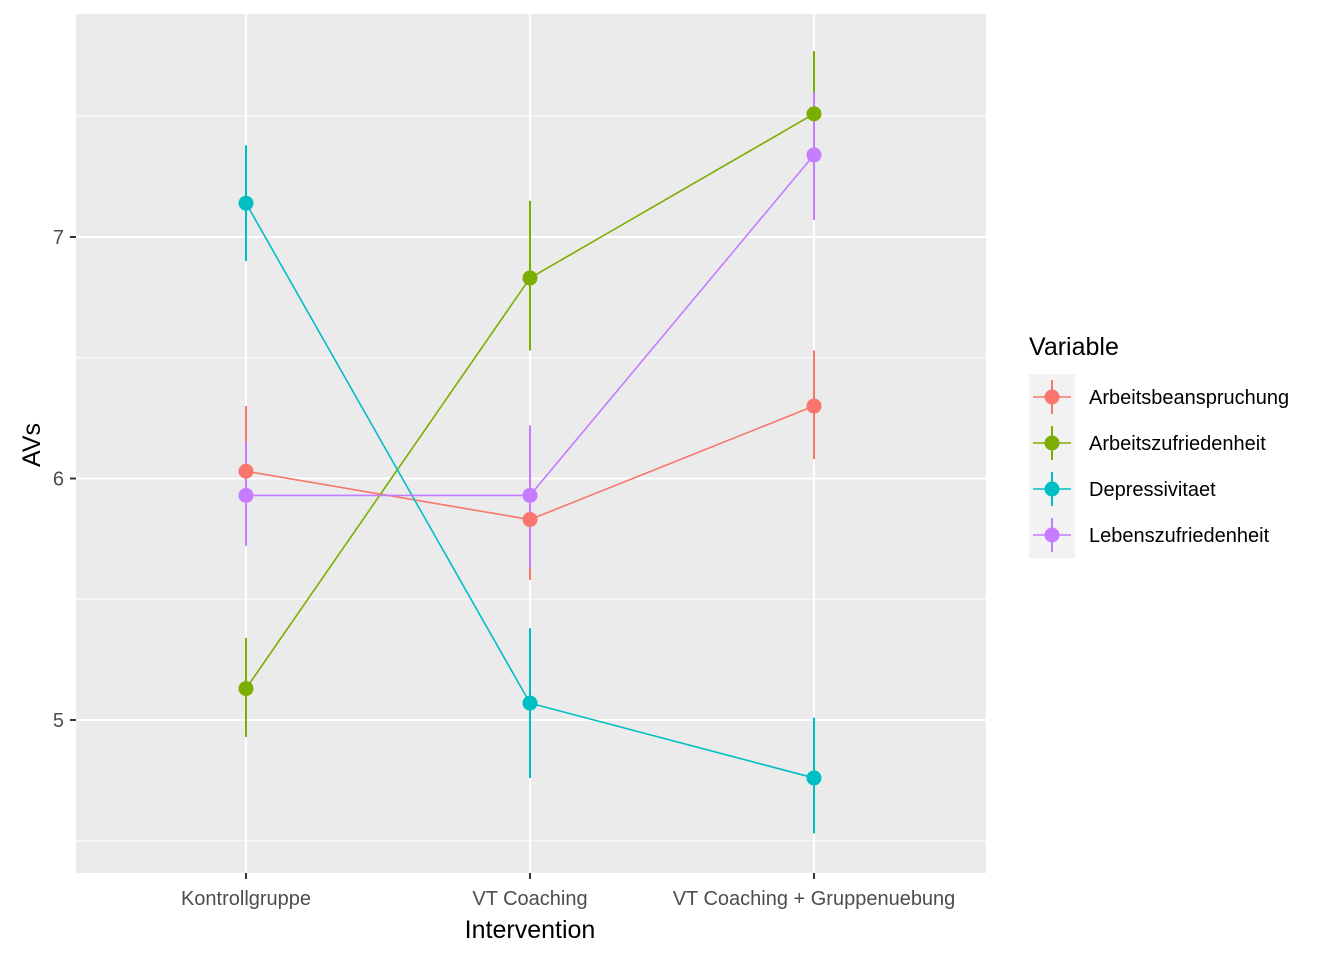 The image size is (1344, 960). Describe the element at coordinates (58, 238) in the screenshot. I see `y-tick-label: 7` at that location.